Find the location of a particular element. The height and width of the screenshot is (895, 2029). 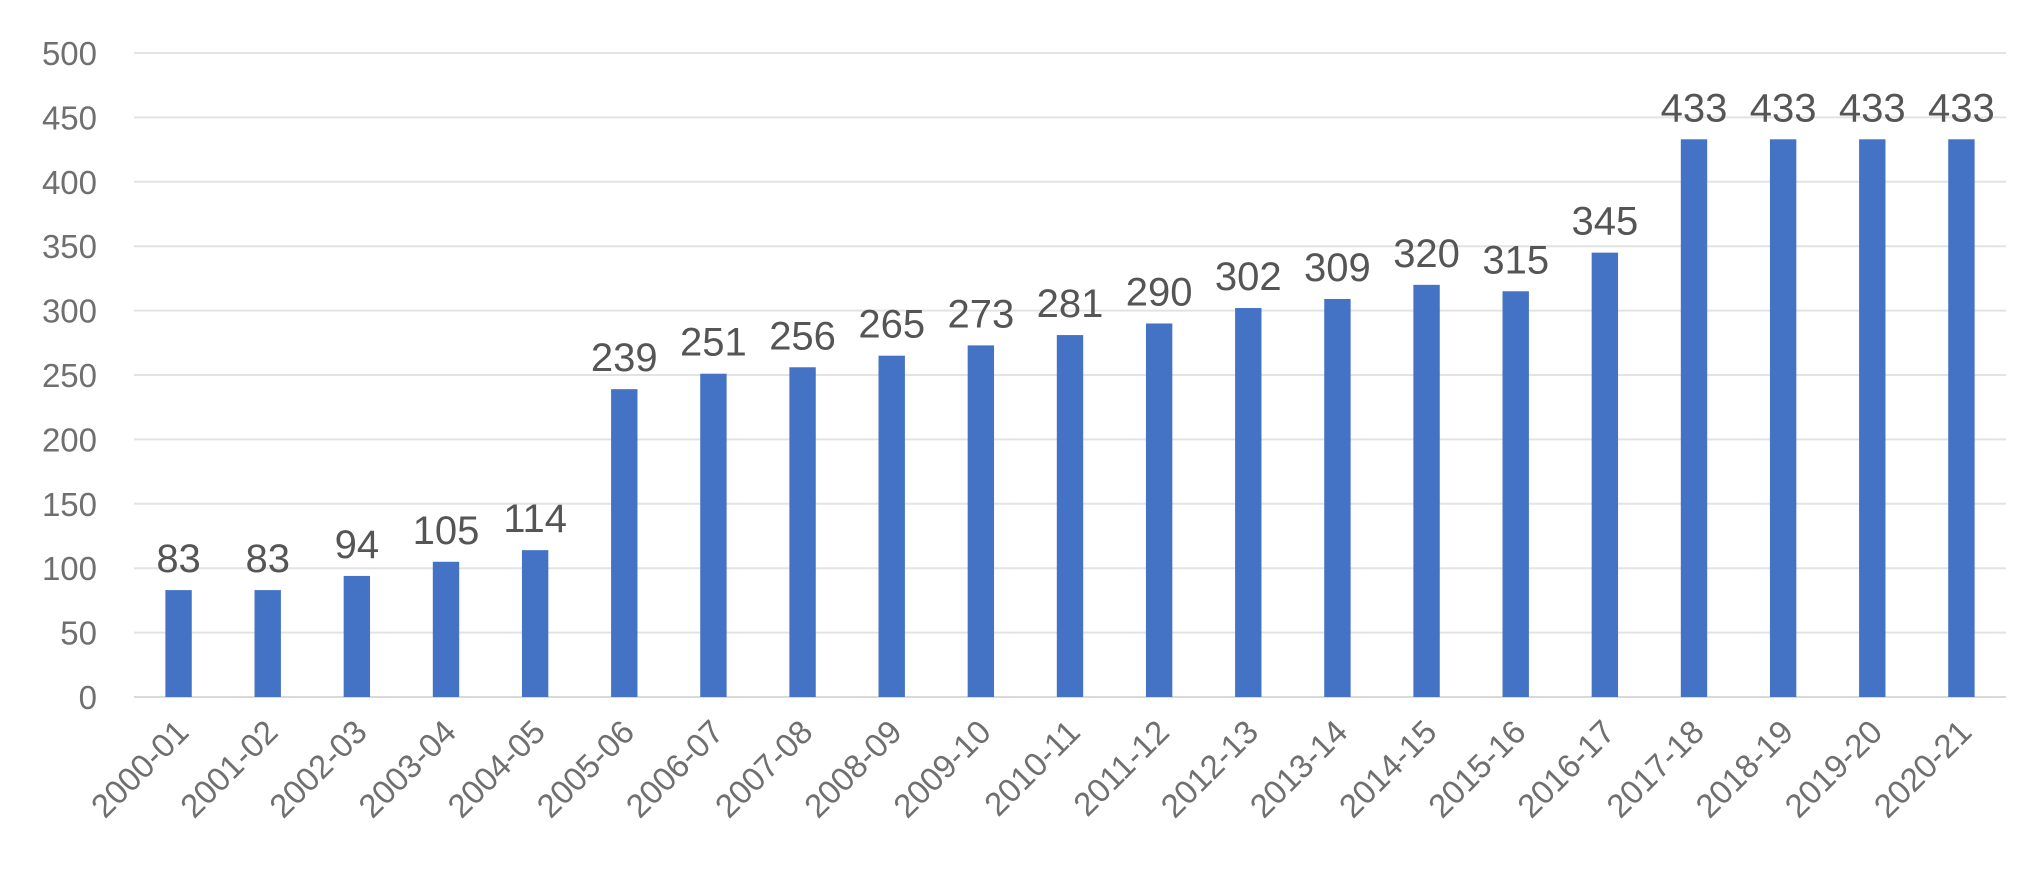

data-label: 114 is located at coordinates (535, 519).